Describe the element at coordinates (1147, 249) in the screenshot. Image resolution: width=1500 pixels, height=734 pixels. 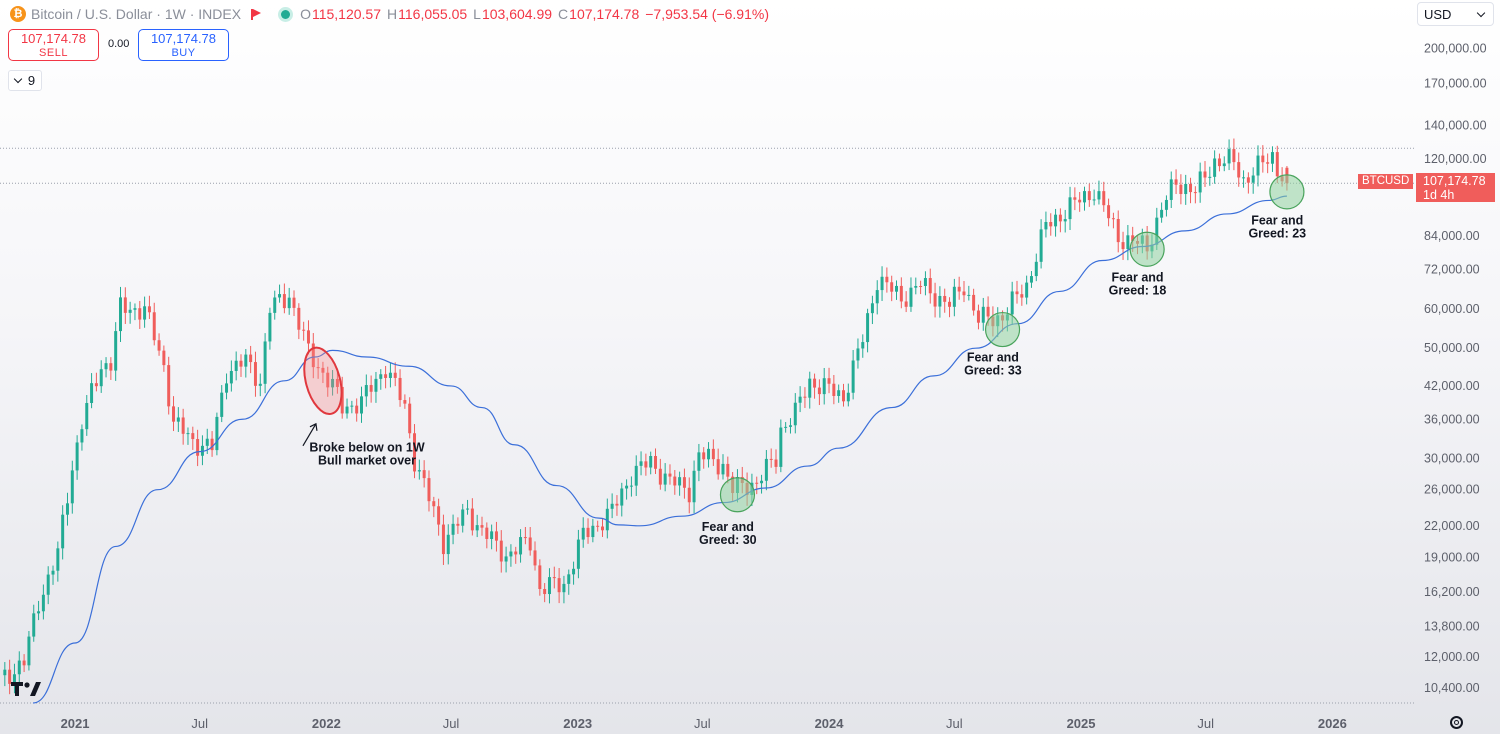
I see `annotation-circle` at that location.